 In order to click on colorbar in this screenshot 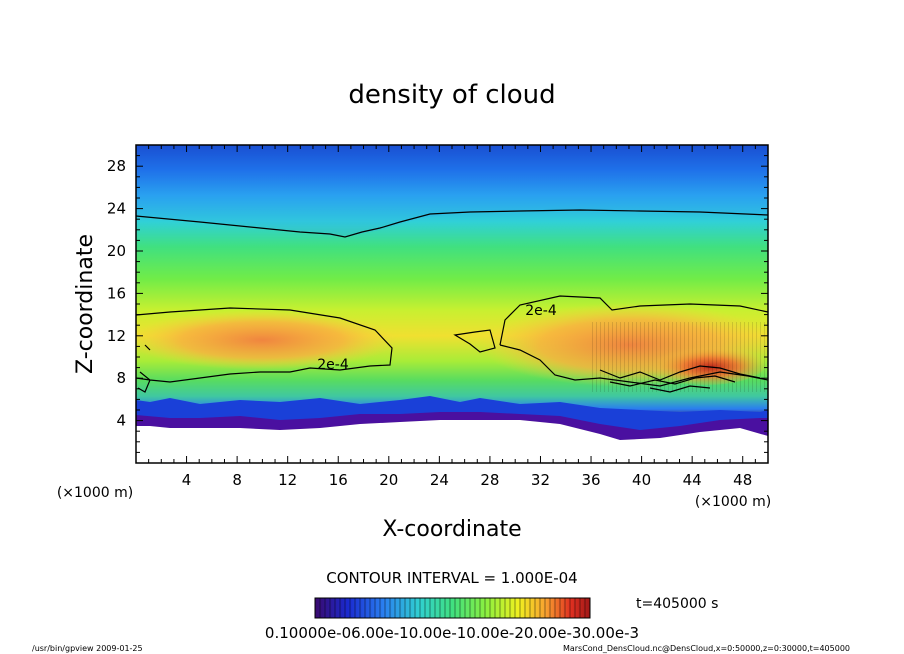, I will do `click(452, 608)`.